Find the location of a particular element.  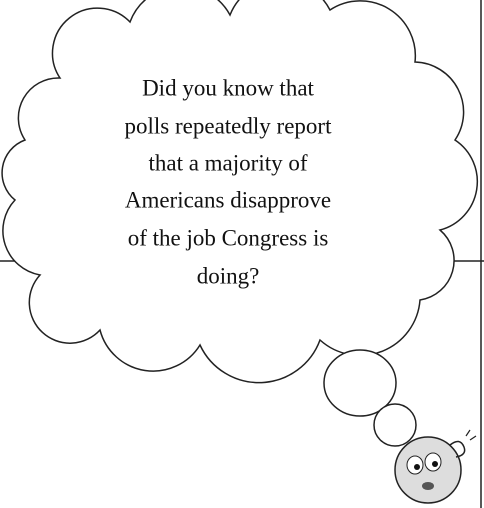

bubble-text-line: that a majority of is located at coordinates (227, 162).